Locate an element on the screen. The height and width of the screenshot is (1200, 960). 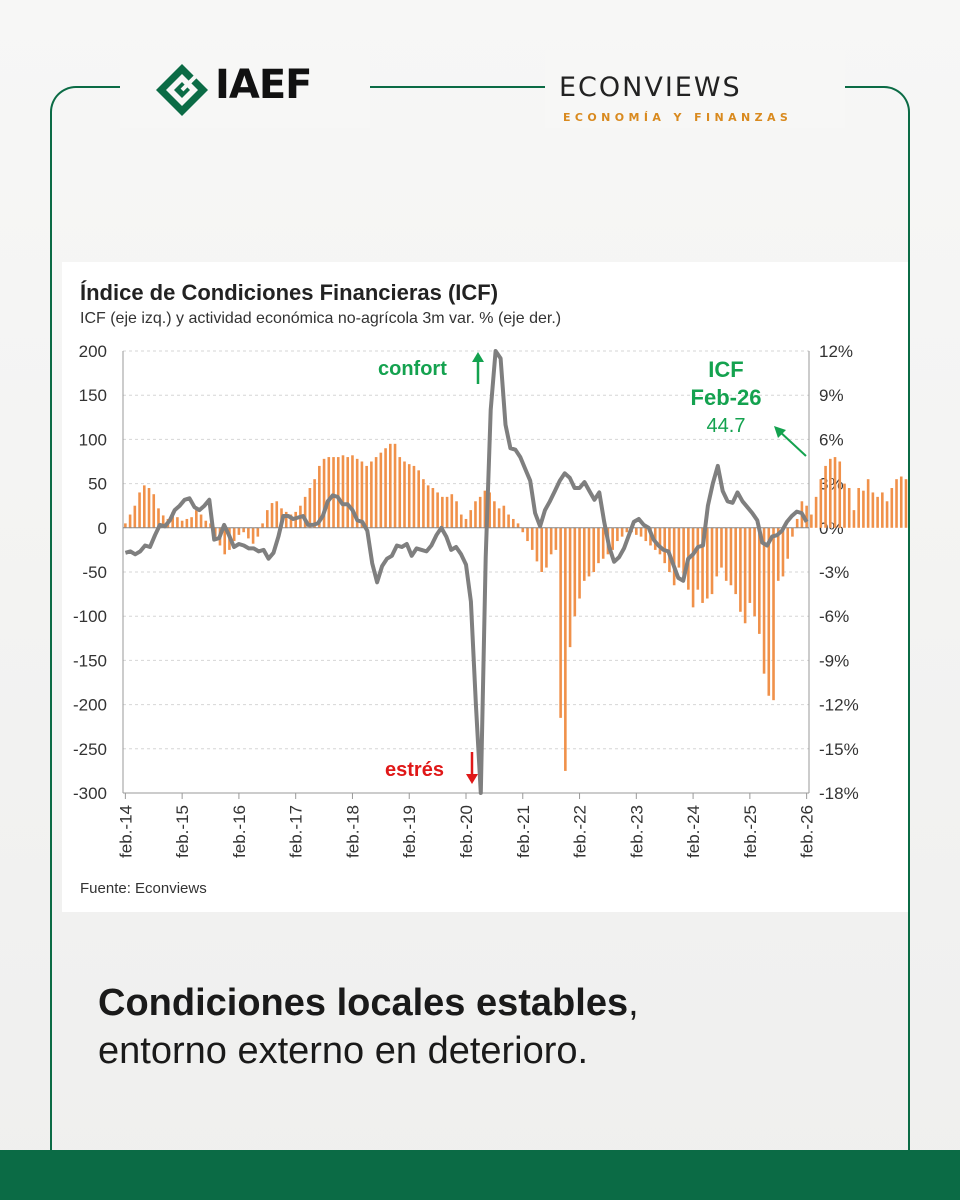
x-axis-tick: feb.-21 is located at coordinates (523, 831).